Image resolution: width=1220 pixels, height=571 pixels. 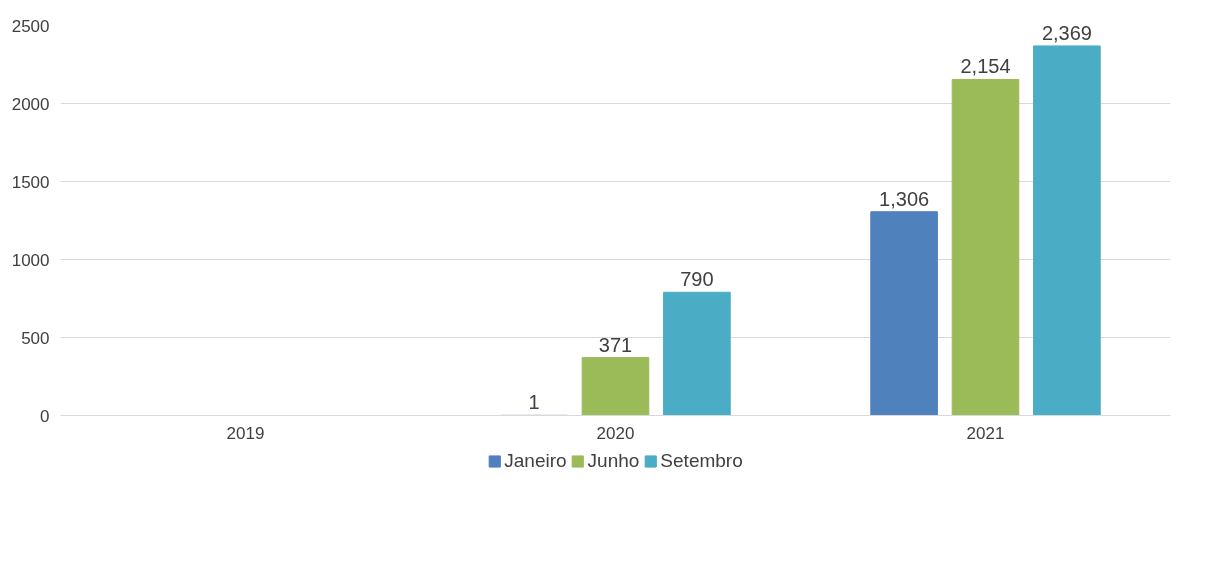 I want to click on data-label: 2,369, so click(x=1066, y=32).